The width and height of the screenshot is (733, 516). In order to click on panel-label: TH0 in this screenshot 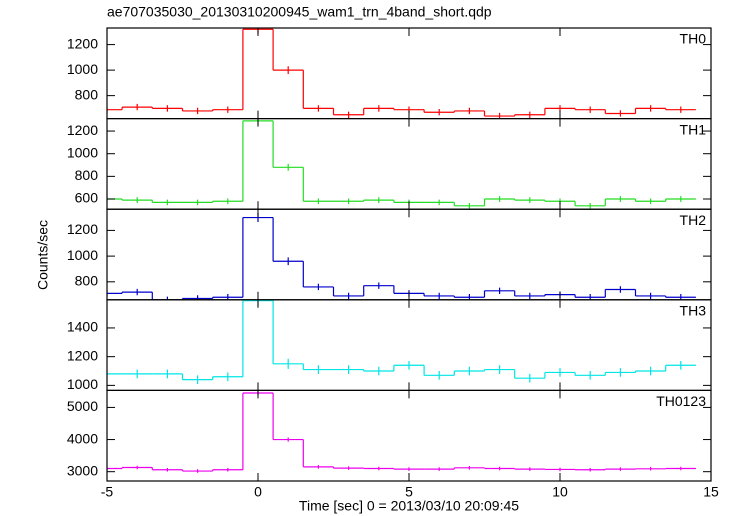, I will do `click(693, 39)`.